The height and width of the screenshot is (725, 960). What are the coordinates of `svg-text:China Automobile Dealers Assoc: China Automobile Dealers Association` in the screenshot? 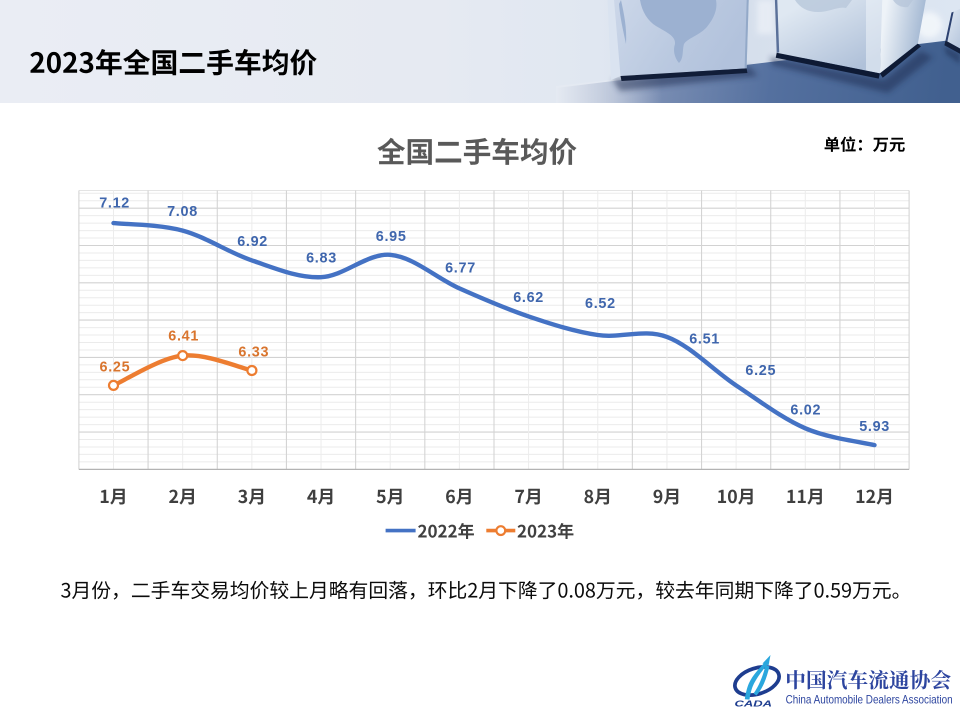 It's located at (869, 699).